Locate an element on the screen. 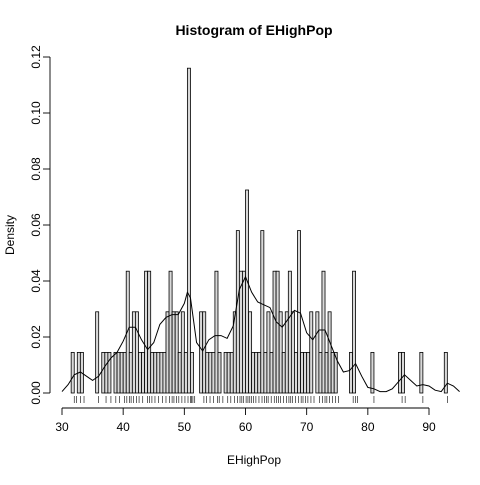 This screenshot has height=485, width=480. y-axis: 0.00 0.02 0.04 0.06 0.08 0.10 0.12 is located at coordinates (40, 225).